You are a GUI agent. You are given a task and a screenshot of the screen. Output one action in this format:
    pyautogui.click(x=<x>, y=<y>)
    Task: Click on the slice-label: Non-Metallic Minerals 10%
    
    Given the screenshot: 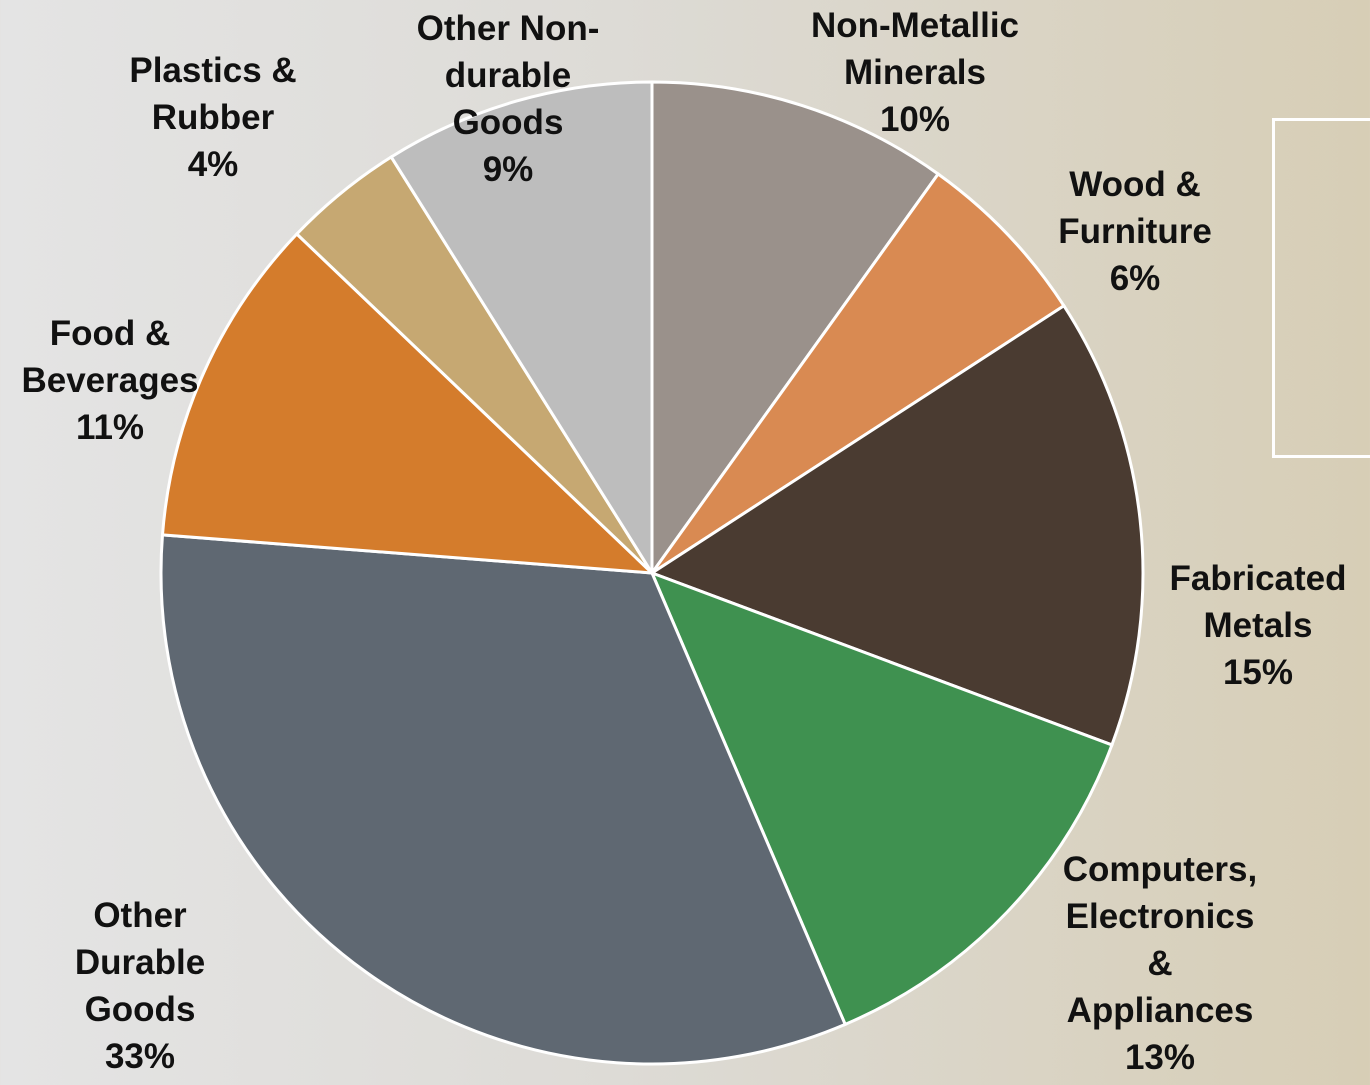 What is the action you would take?
    pyautogui.click(x=915, y=72)
    